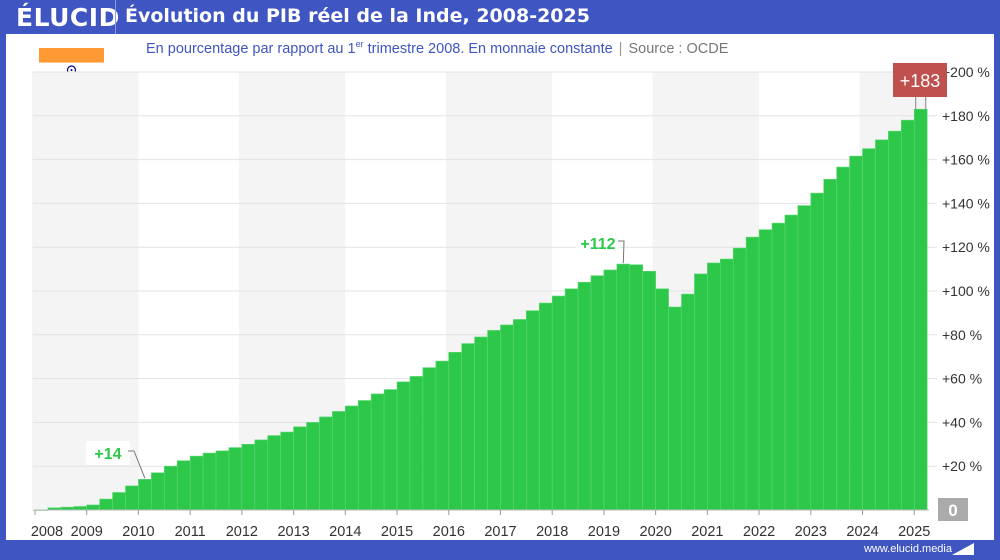 The width and height of the screenshot is (1000, 560). I want to click on source-label: Source : OCDE, so click(678, 48).